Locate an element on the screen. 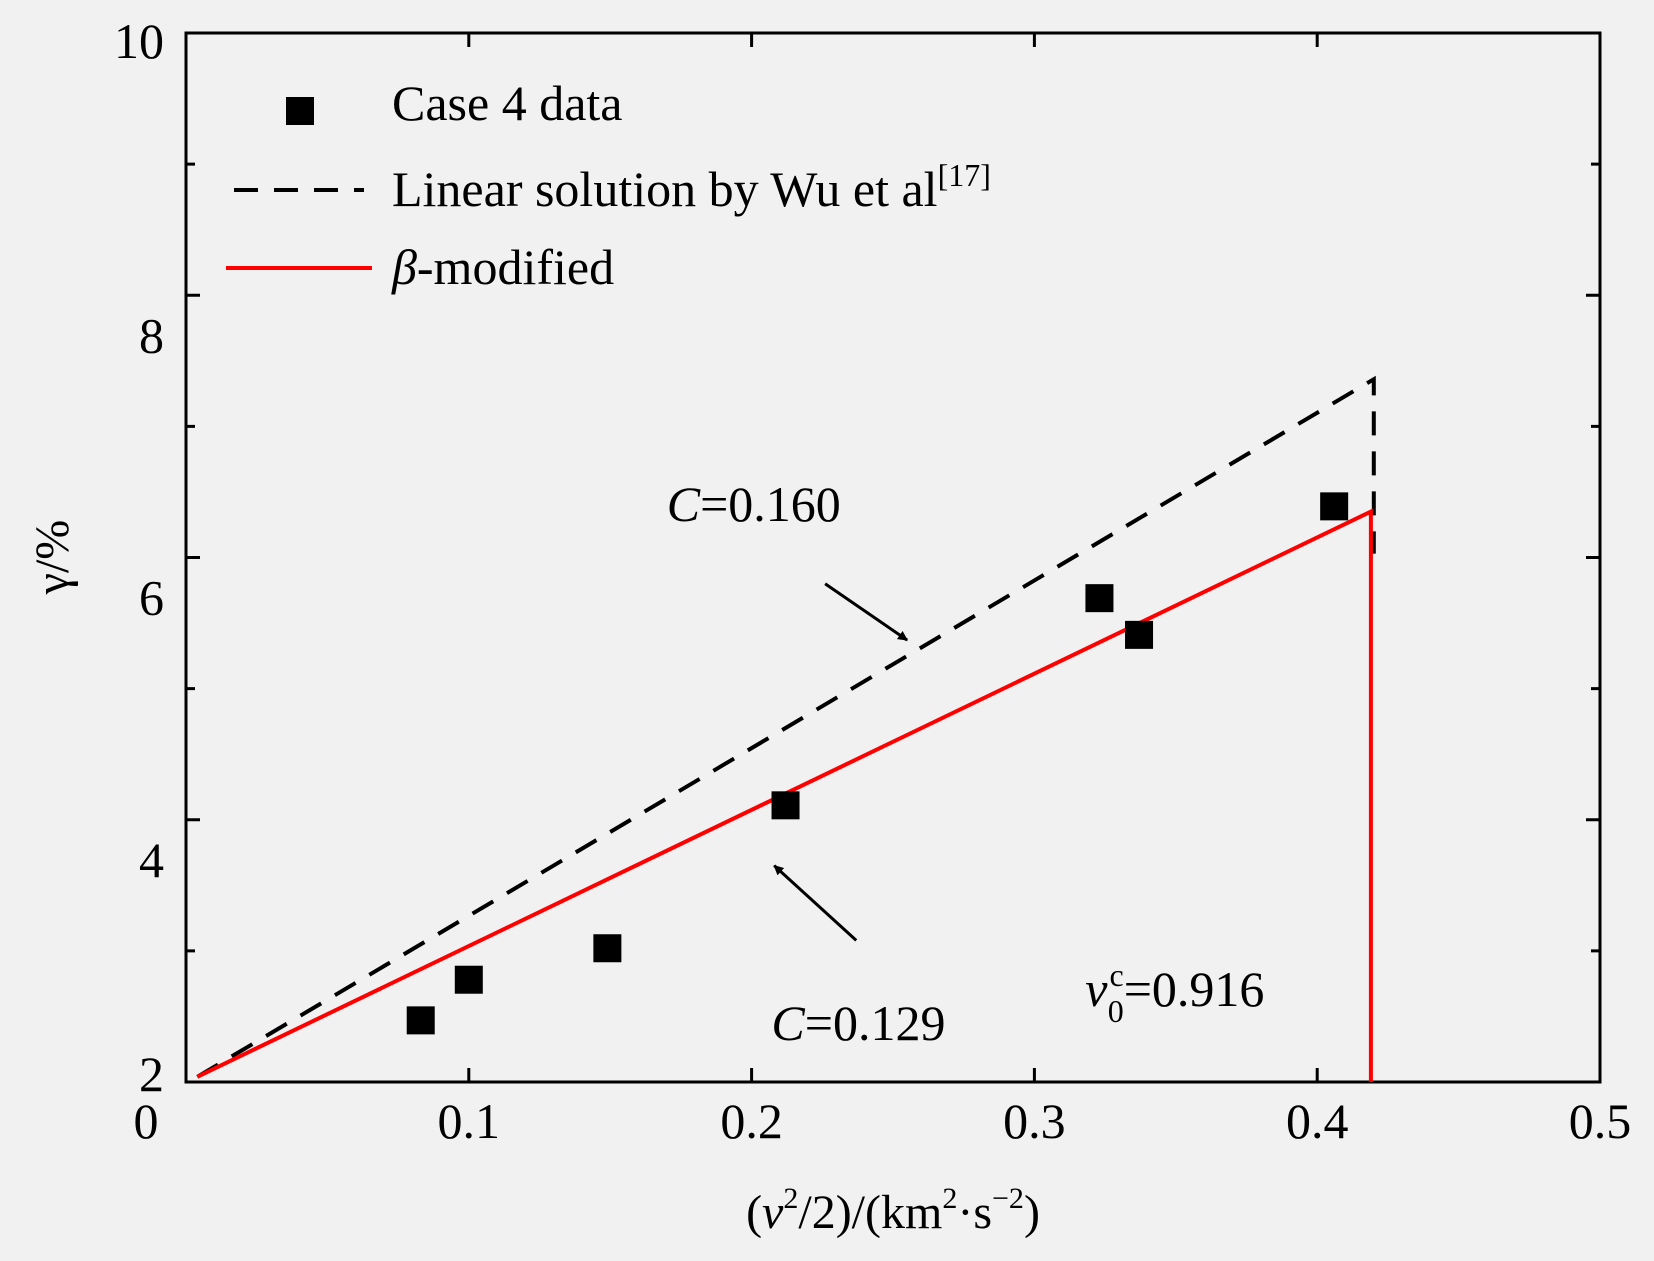  legend-marker-case4 is located at coordinates (300, 111).